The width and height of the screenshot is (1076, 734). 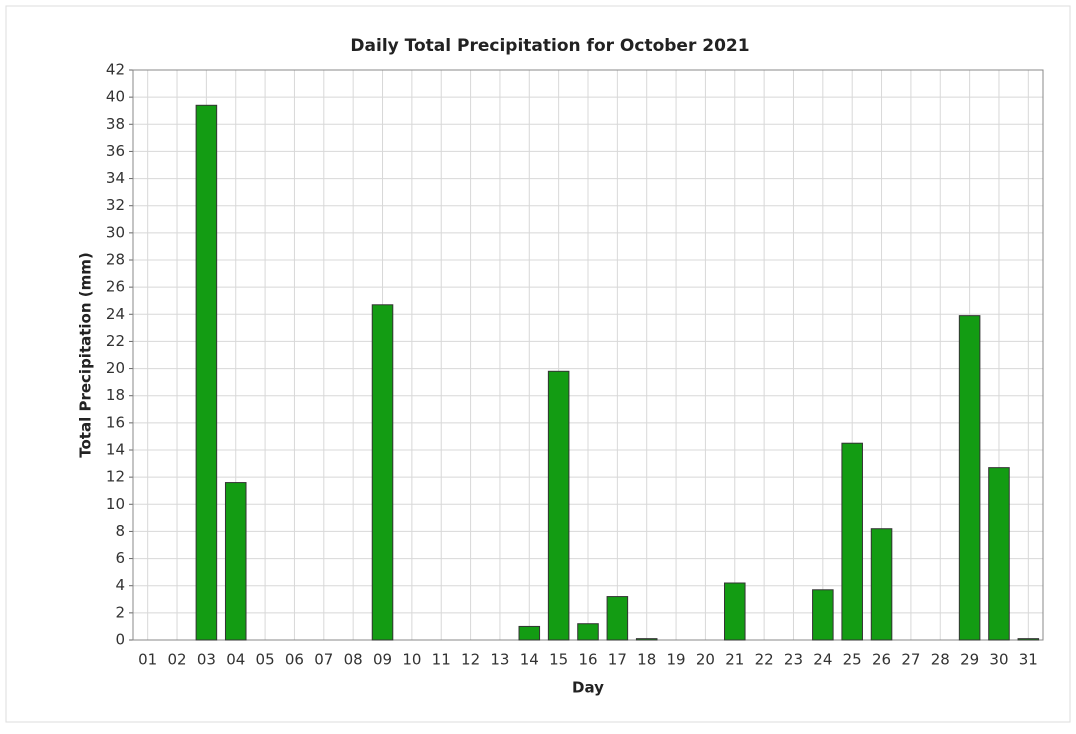 I want to click on x-axis-label: Day, so click(x=588, y=688).